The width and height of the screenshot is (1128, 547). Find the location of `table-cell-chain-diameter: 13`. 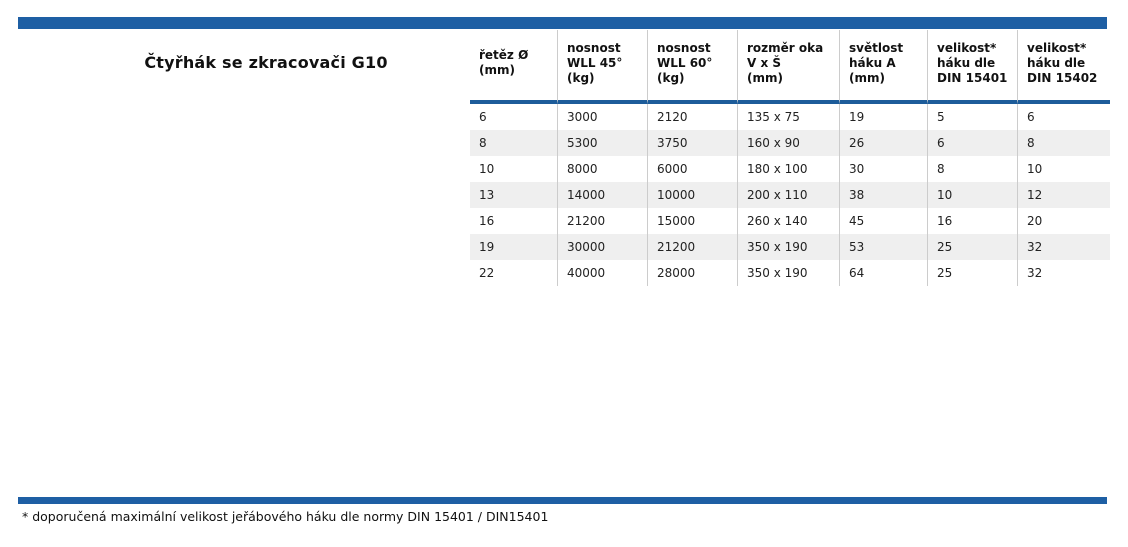

table-cell-chain-diameter: 13 is located at coordinates (514, 195).